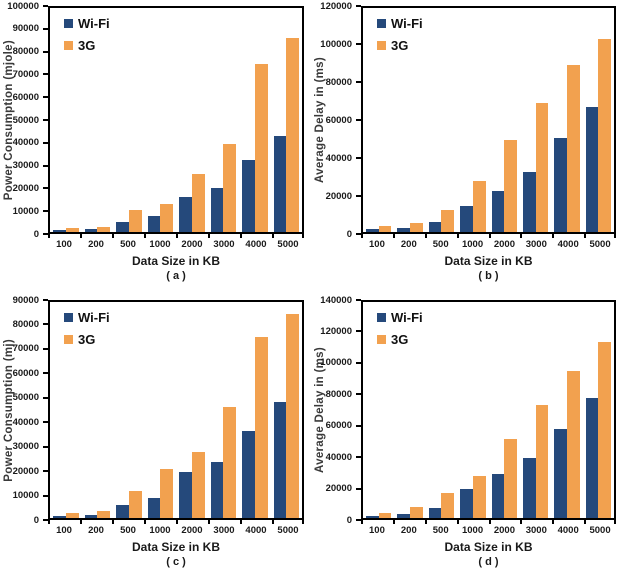  What do you see at coordinates (25, 300) in the screenshot?
I see `y-tick-label: 90000` at bounding box center [25, 300].